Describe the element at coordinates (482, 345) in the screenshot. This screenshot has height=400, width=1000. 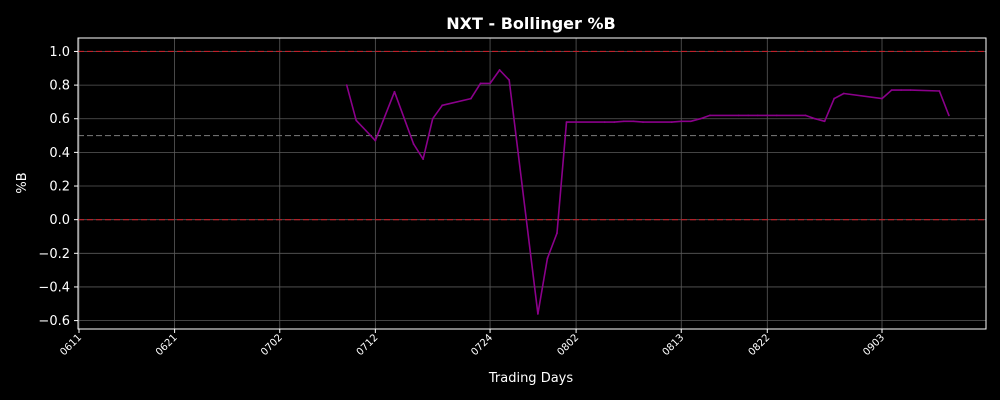
I see `x-tick-label: 0724` at that location.